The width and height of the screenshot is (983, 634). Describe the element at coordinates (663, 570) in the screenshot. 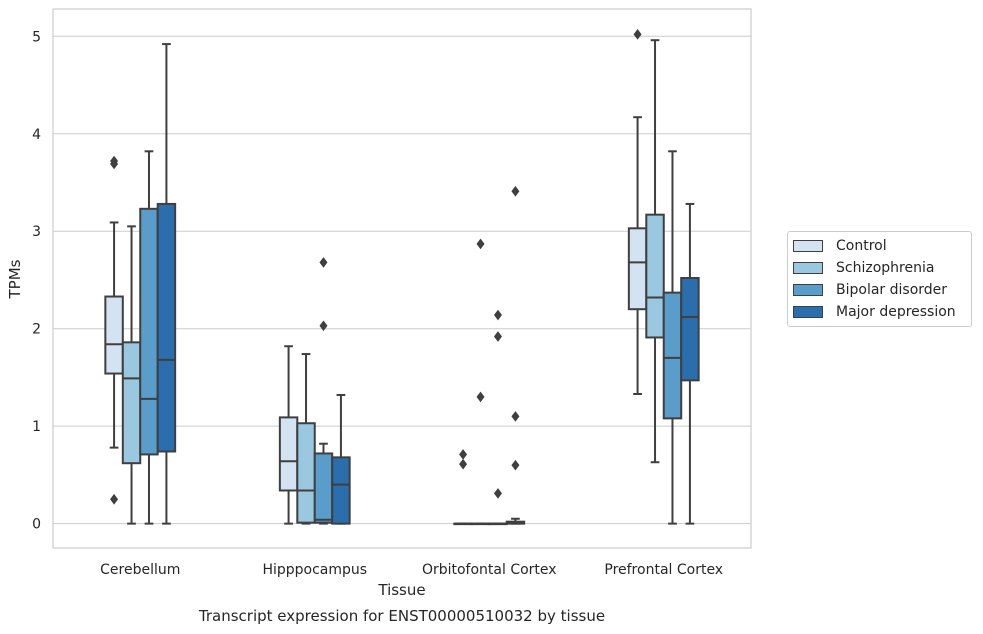

I see `x-tick-label-3: Prefrontal Cortex` at that location.